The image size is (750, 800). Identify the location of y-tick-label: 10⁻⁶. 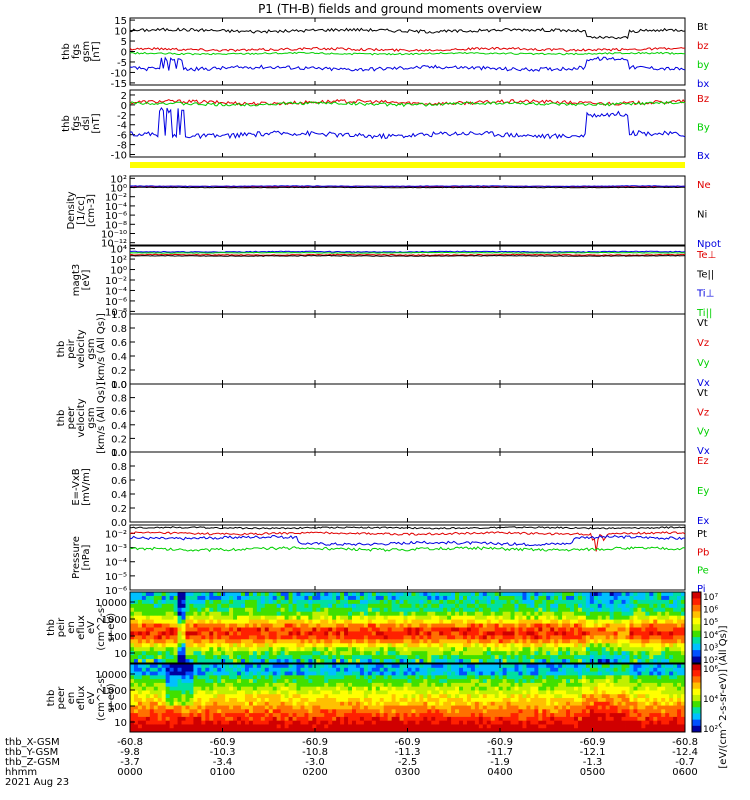
(116, 216).